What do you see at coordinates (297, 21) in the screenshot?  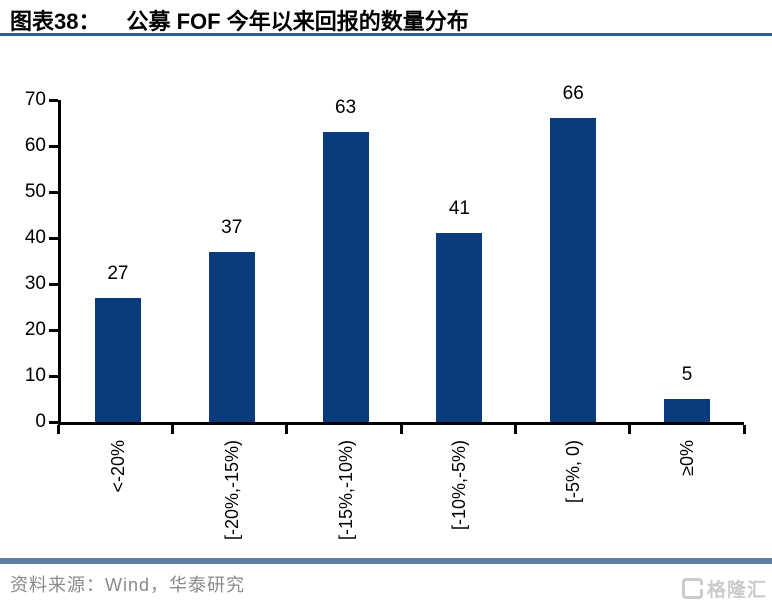 I see `chart-title-text: 公募 FOF 今年以来回报的数量分布` at bounding box center [297, 21].